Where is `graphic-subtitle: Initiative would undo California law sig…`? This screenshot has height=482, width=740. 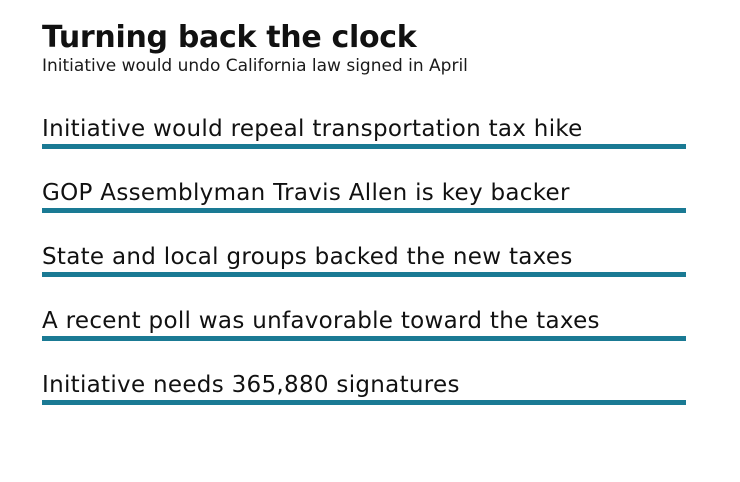 graphic-subtitle: Initiative would undo California law sig… is located at coordinates (255, 66).